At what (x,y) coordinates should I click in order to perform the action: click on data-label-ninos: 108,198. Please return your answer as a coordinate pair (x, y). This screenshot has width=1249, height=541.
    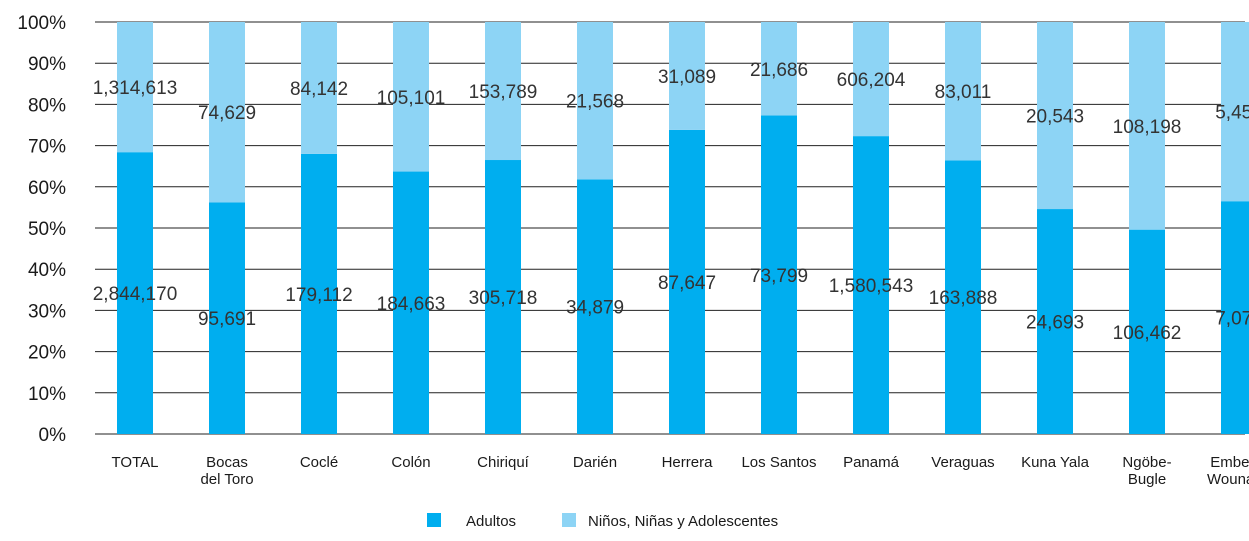
    Looking at the image, I should click on (1147, 127).